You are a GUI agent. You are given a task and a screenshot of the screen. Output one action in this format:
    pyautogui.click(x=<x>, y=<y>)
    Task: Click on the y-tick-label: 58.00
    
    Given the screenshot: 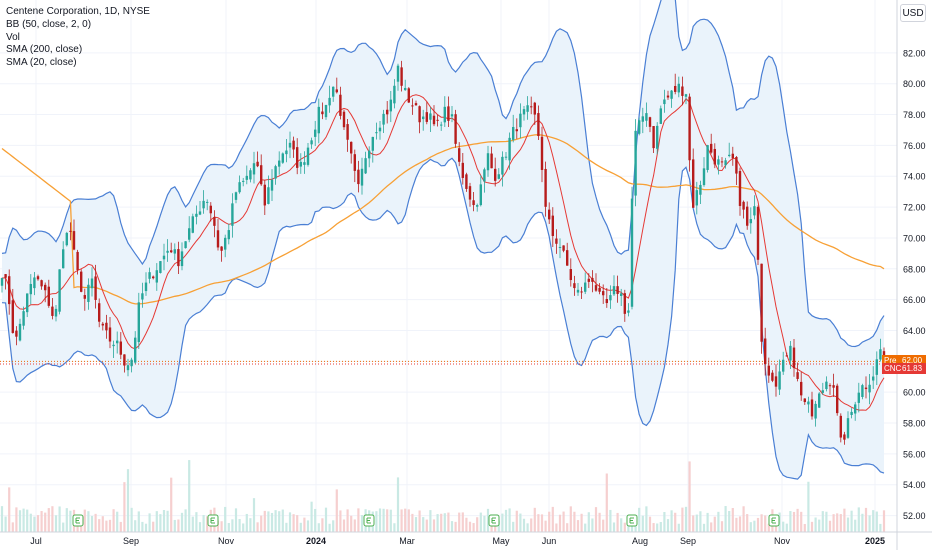 What is the action you would take?
    pyautogui.click(x=914, y=424)
    